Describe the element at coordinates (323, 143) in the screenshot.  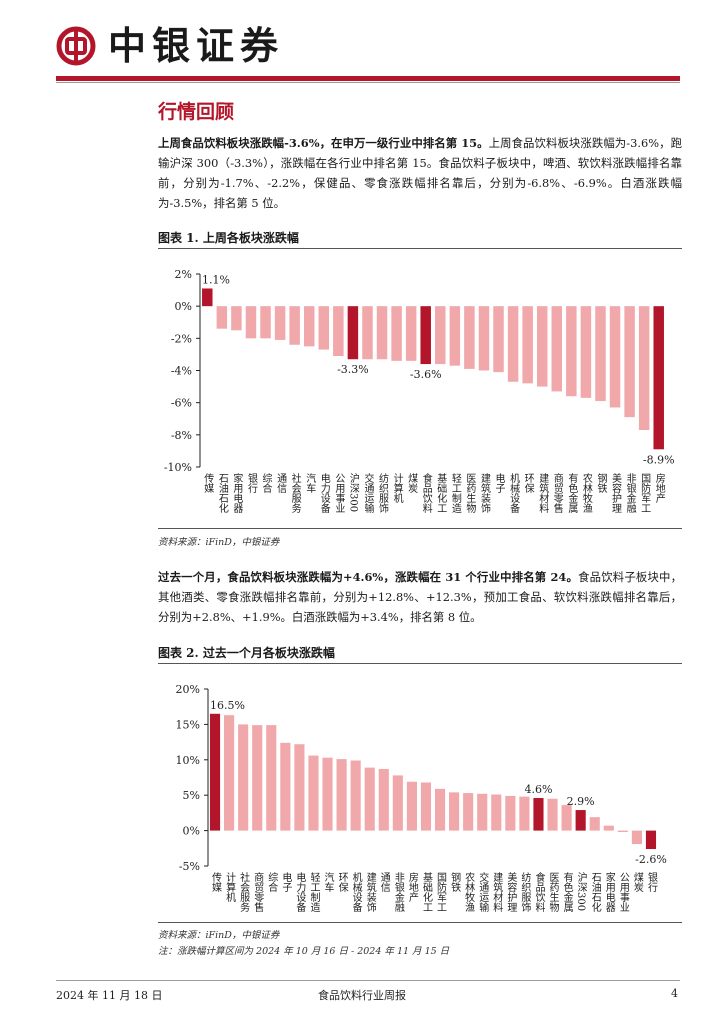
I see `paragraph-weekly-lead: 上周食品饮料板块涨跌幅-3.6%，在申万一级行业中排名第 15。` at that location.